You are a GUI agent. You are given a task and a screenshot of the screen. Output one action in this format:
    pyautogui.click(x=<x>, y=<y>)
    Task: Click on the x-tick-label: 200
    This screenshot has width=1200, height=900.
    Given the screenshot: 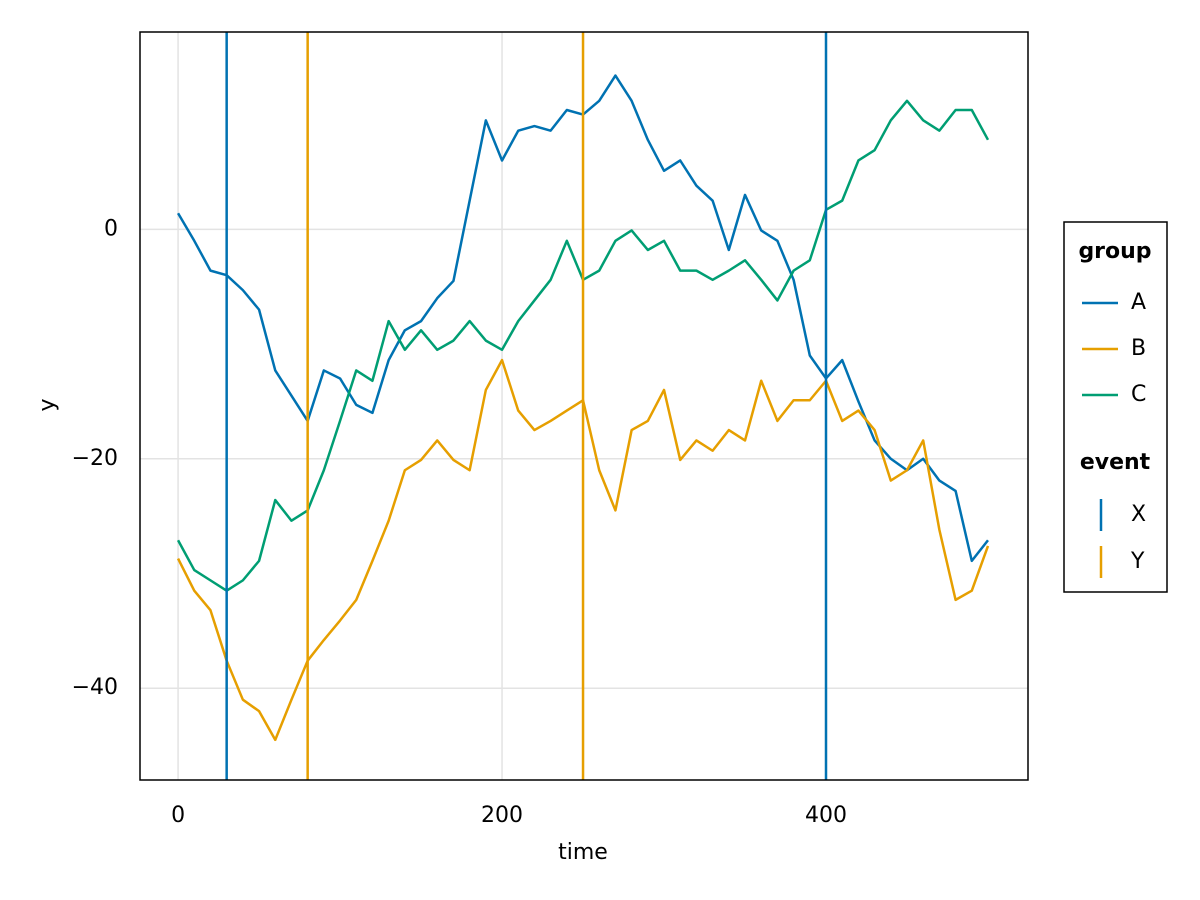 What is the action you would take?
    pyautogui.click(x=502, y=815)
    